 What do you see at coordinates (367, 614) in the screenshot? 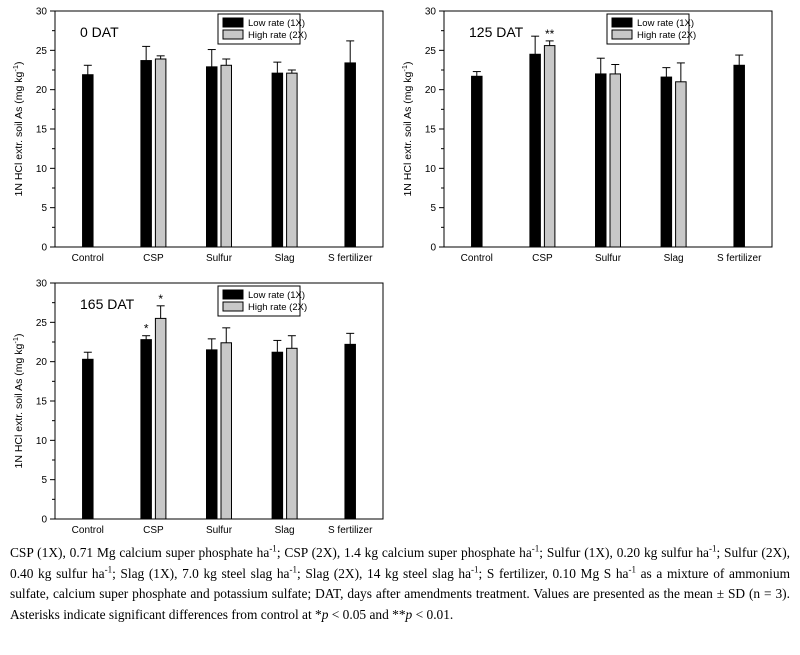
I see `caption-text: < 0.05 and **` at bounding box center [367, 614].